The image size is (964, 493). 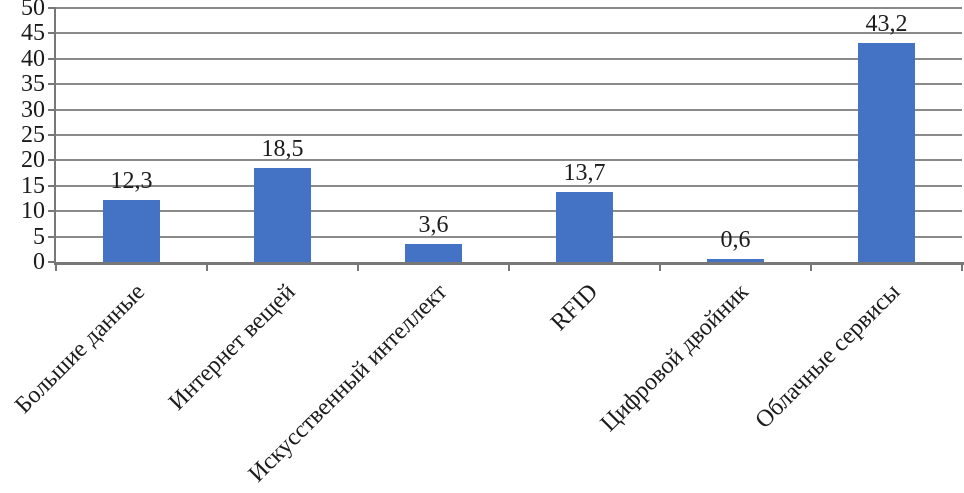 What do you see at coordinates (33, 160) in the screenshot?
I see `y-axis-tick-label: 20` at bounding box center [33, 160].